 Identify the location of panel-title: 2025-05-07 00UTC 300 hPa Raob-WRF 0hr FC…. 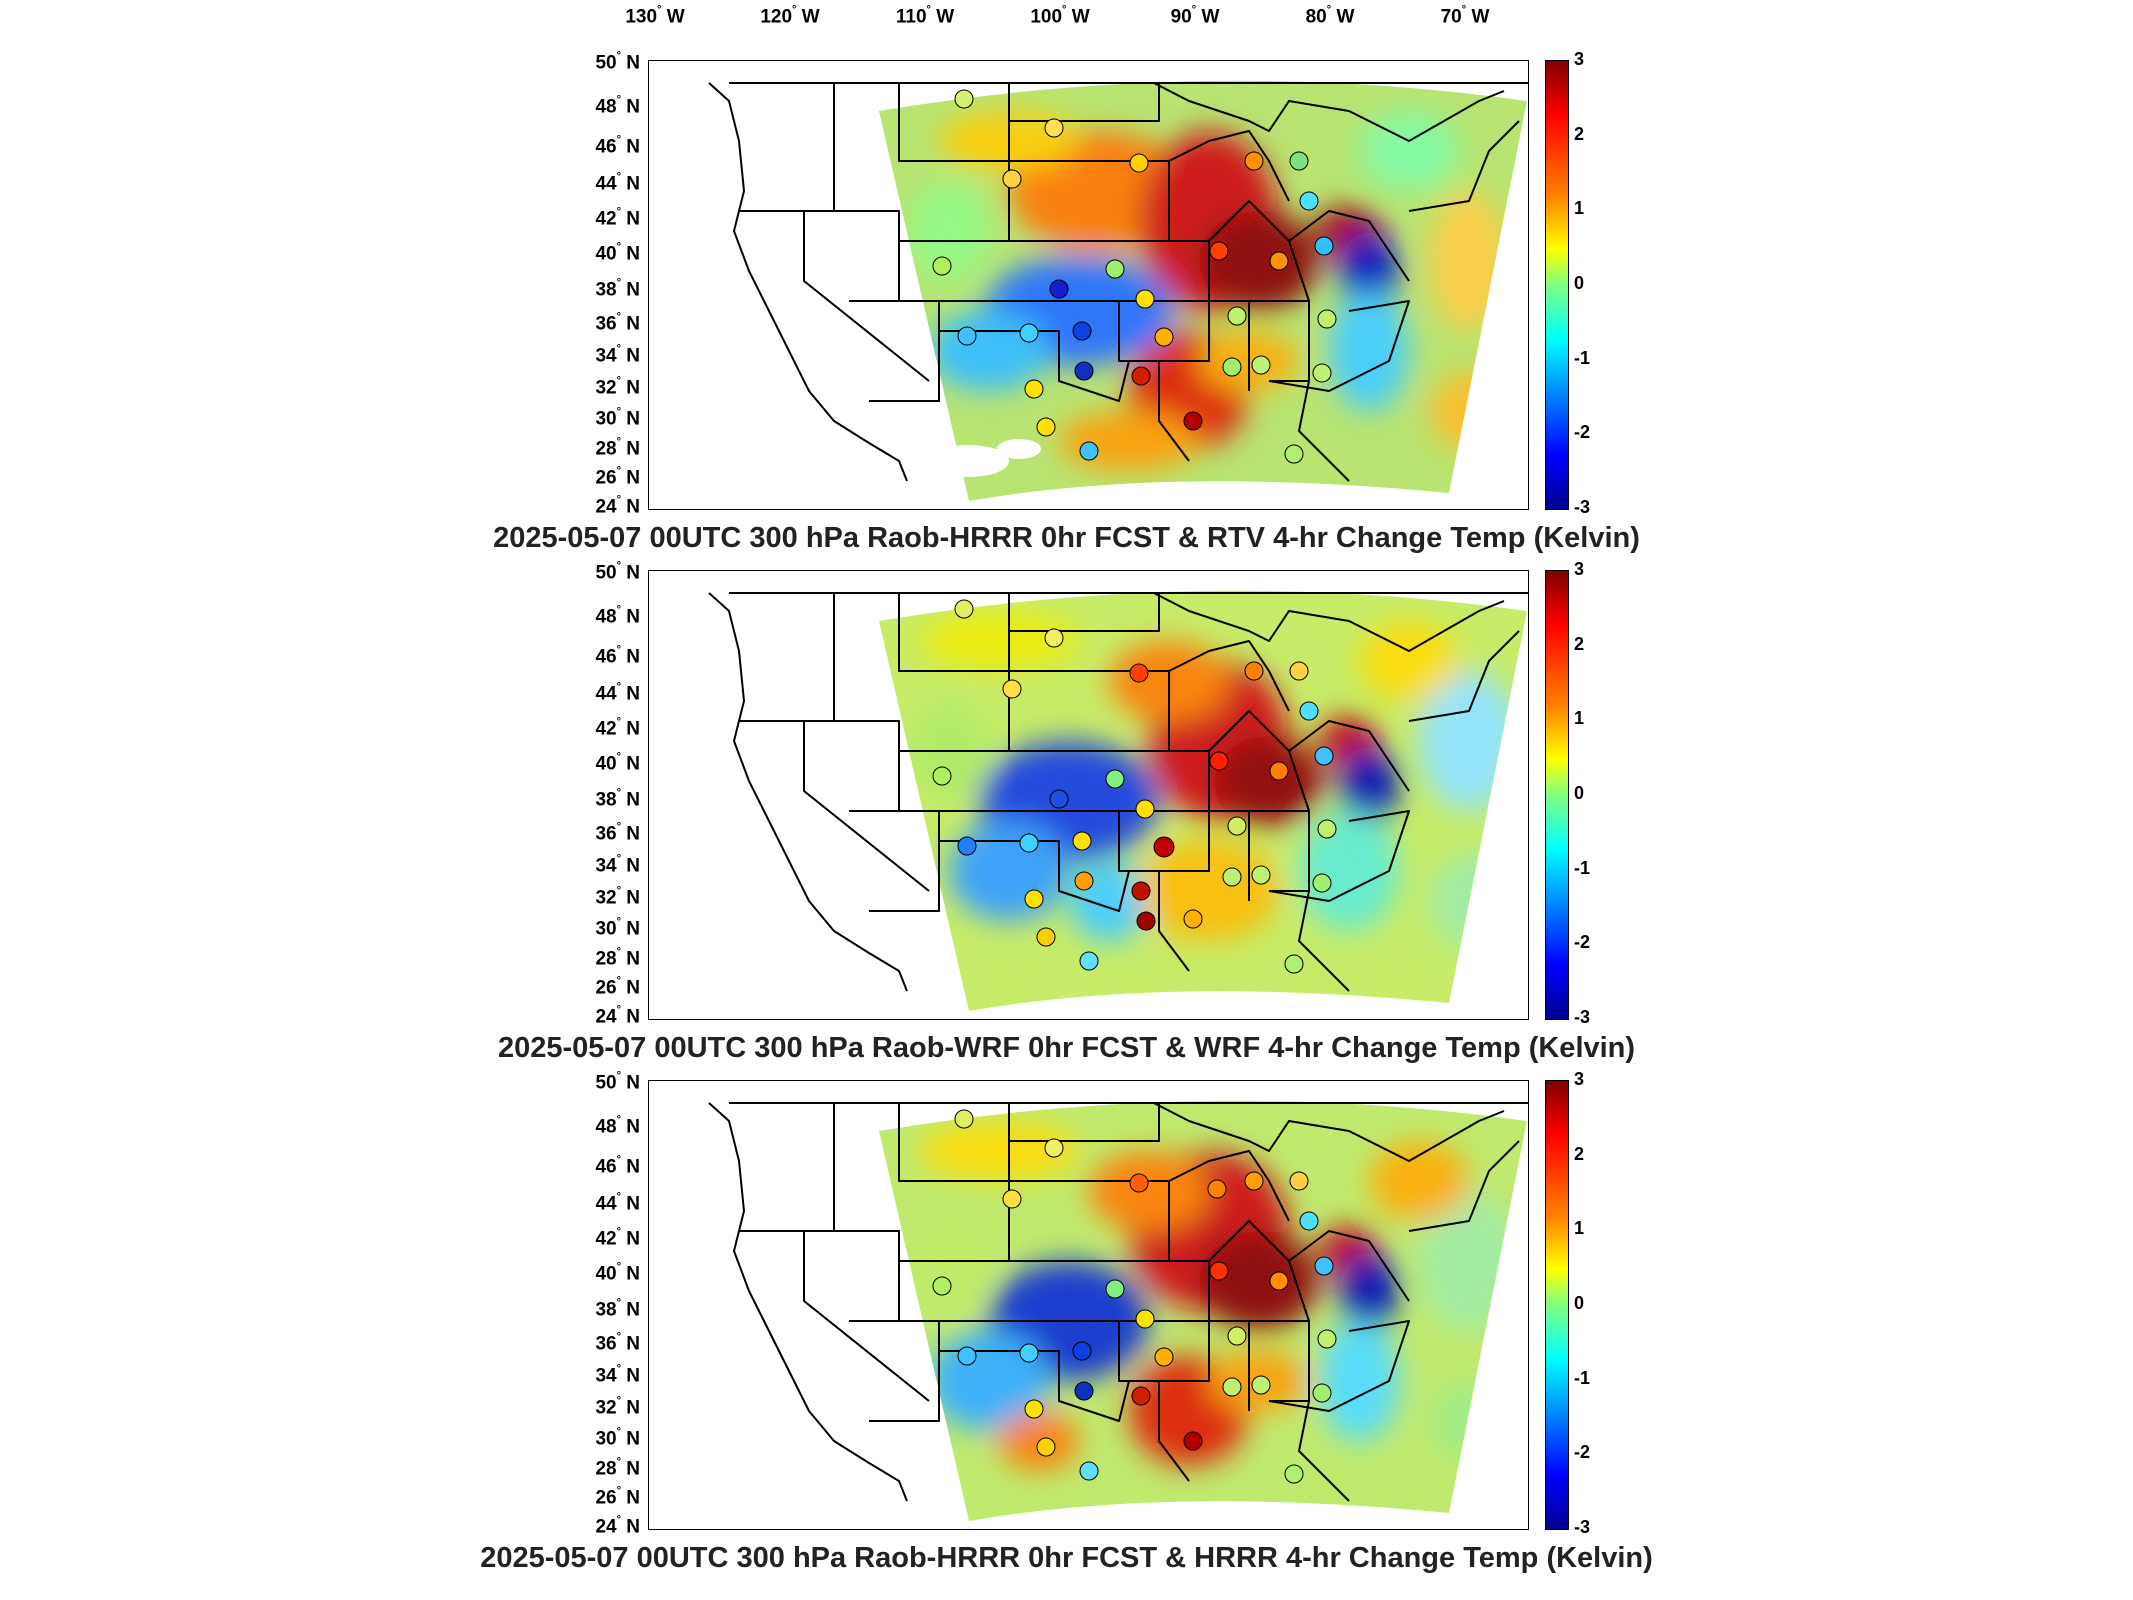
(1066, 1048).